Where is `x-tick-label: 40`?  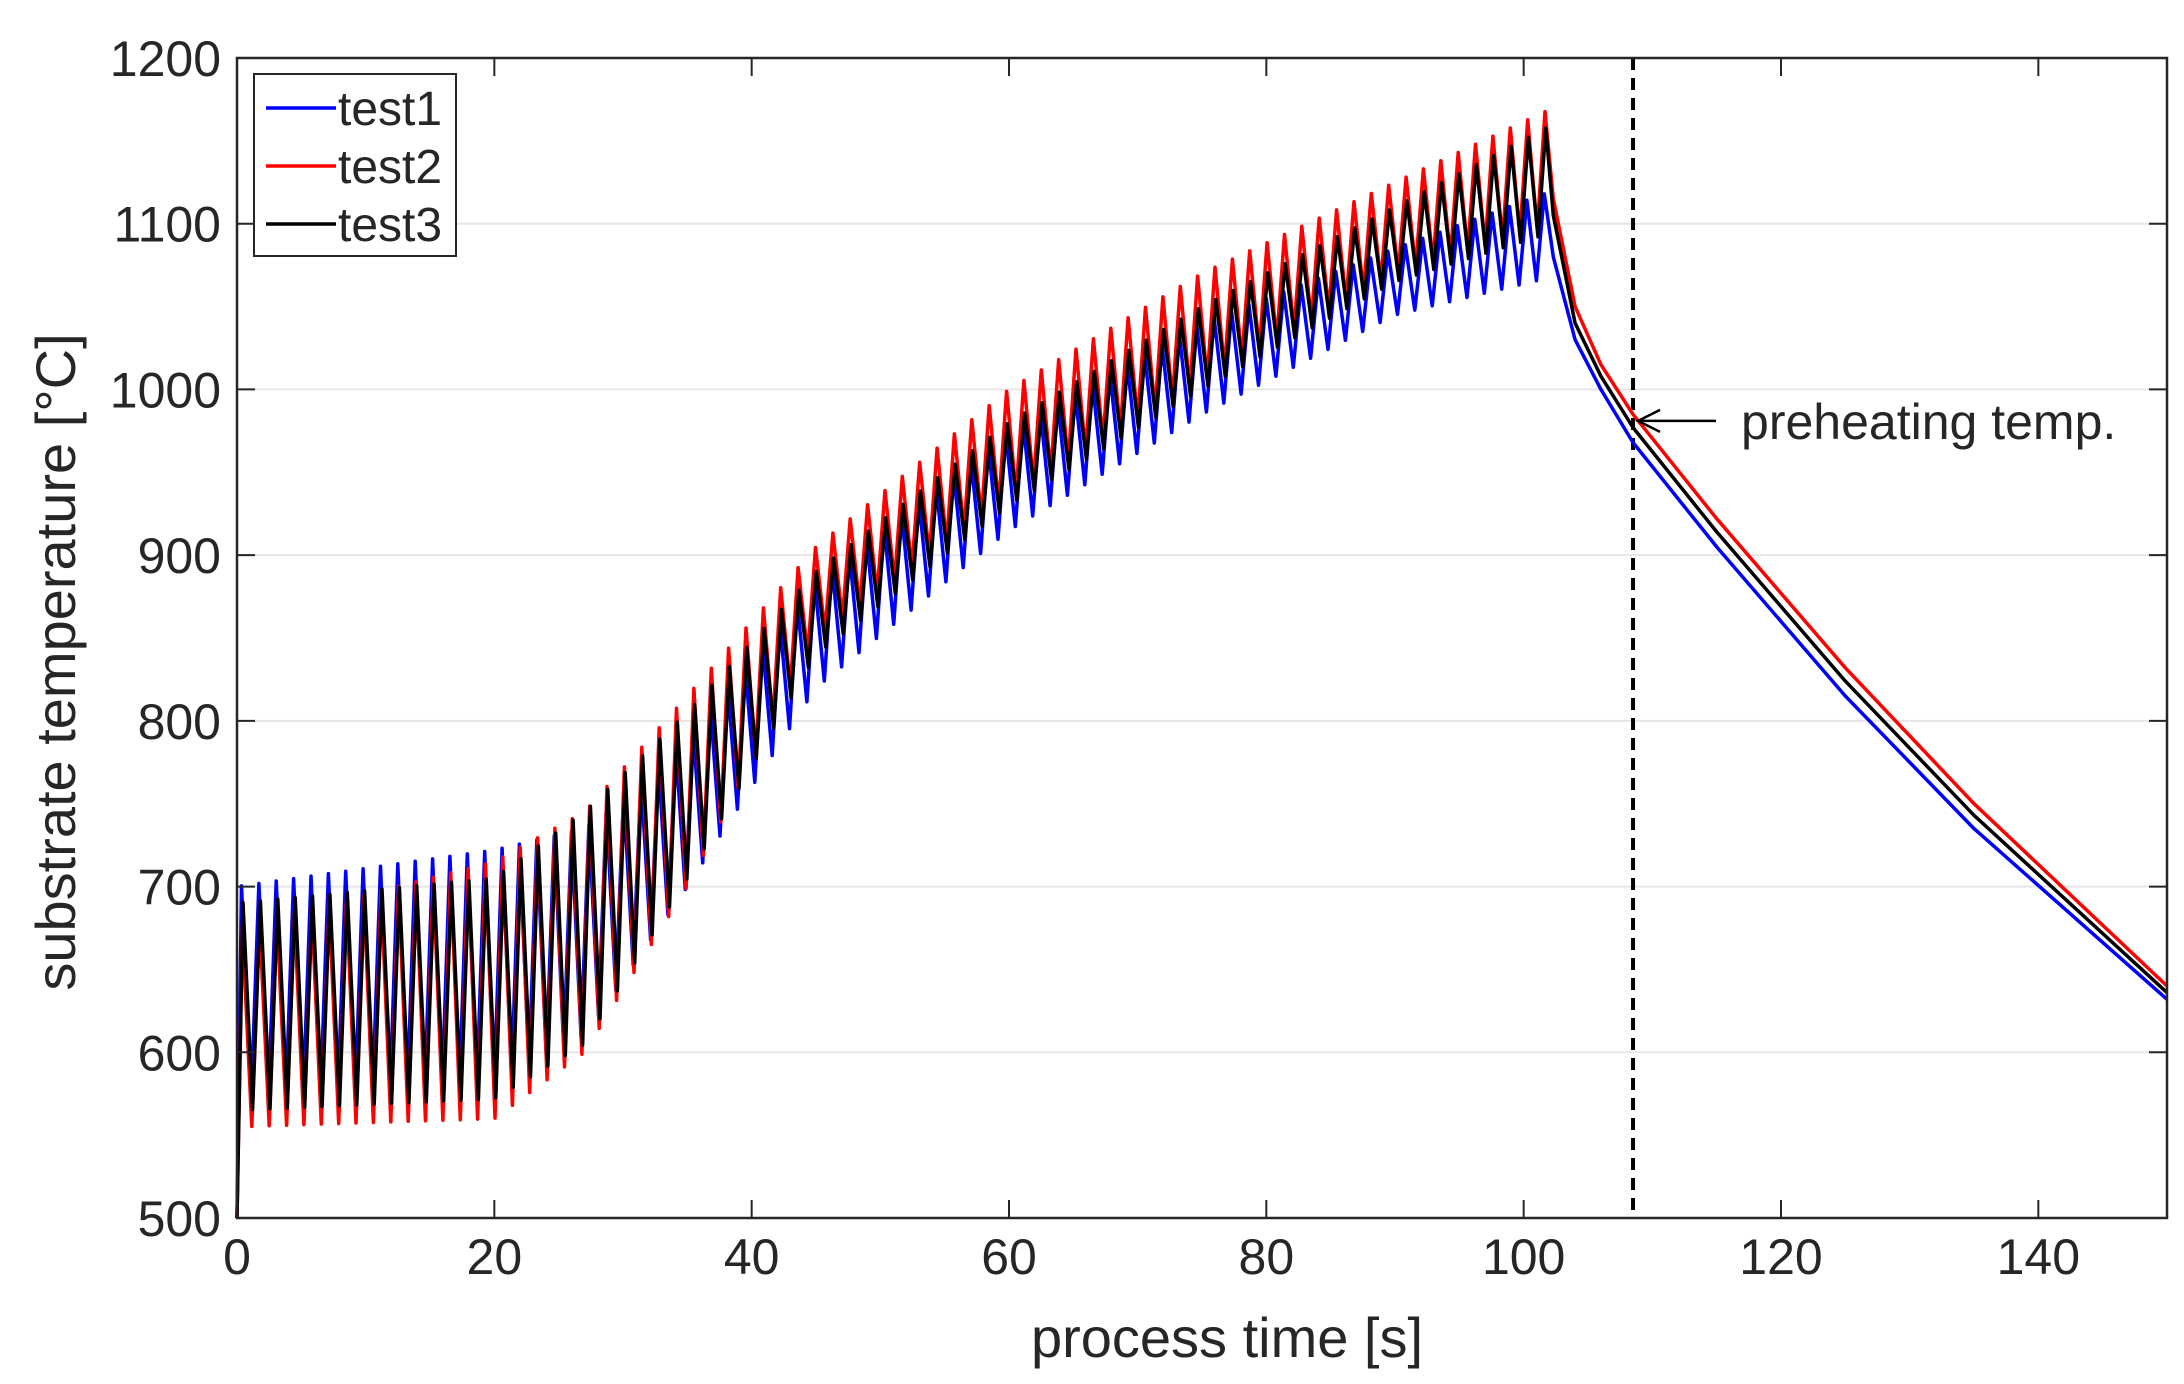
x-tick-label: 40 is located at coordinates (752, 1257).